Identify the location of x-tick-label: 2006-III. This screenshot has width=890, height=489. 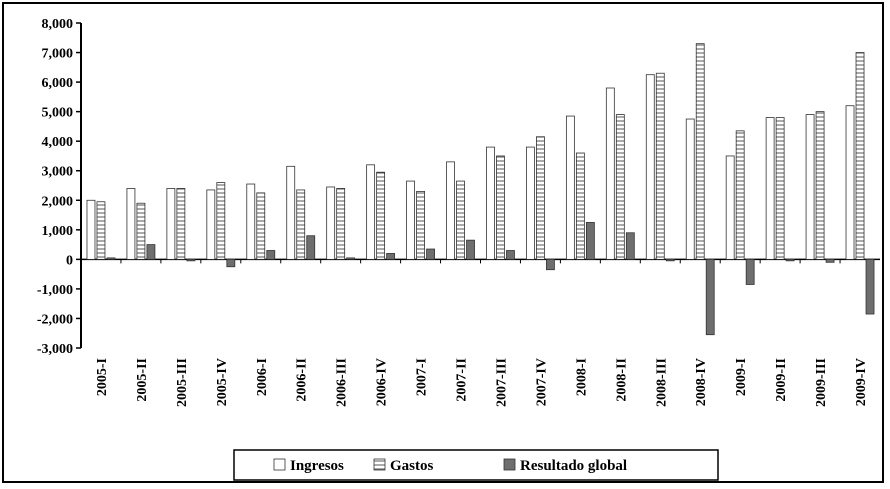
(342, 382).